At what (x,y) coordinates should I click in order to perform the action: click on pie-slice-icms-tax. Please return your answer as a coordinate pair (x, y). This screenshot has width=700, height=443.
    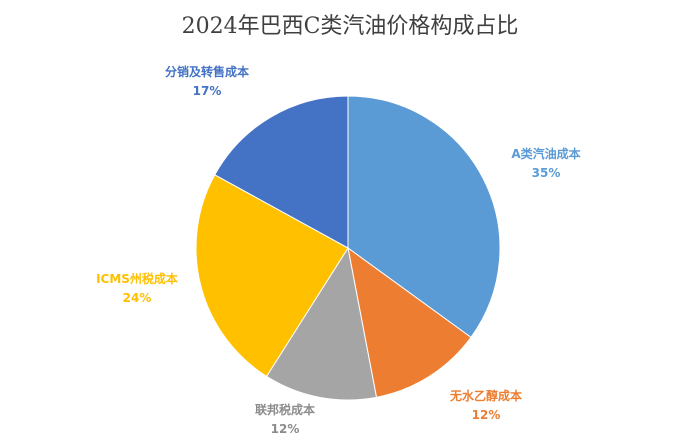
    Looking at the image, I should click on (272, 276).